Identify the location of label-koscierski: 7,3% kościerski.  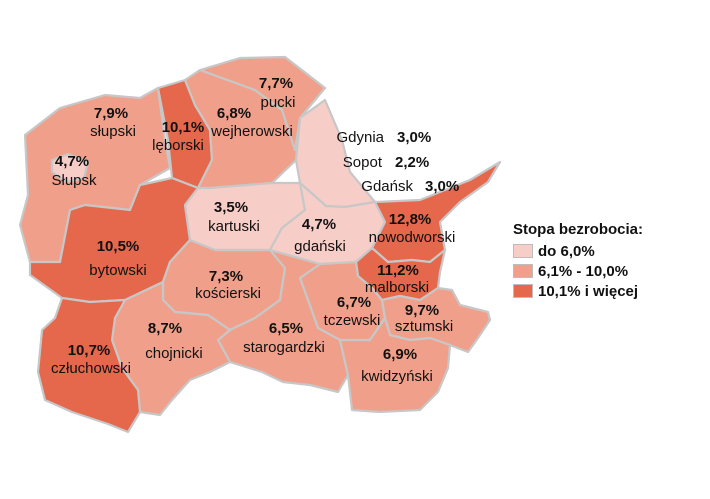
(228, 285).